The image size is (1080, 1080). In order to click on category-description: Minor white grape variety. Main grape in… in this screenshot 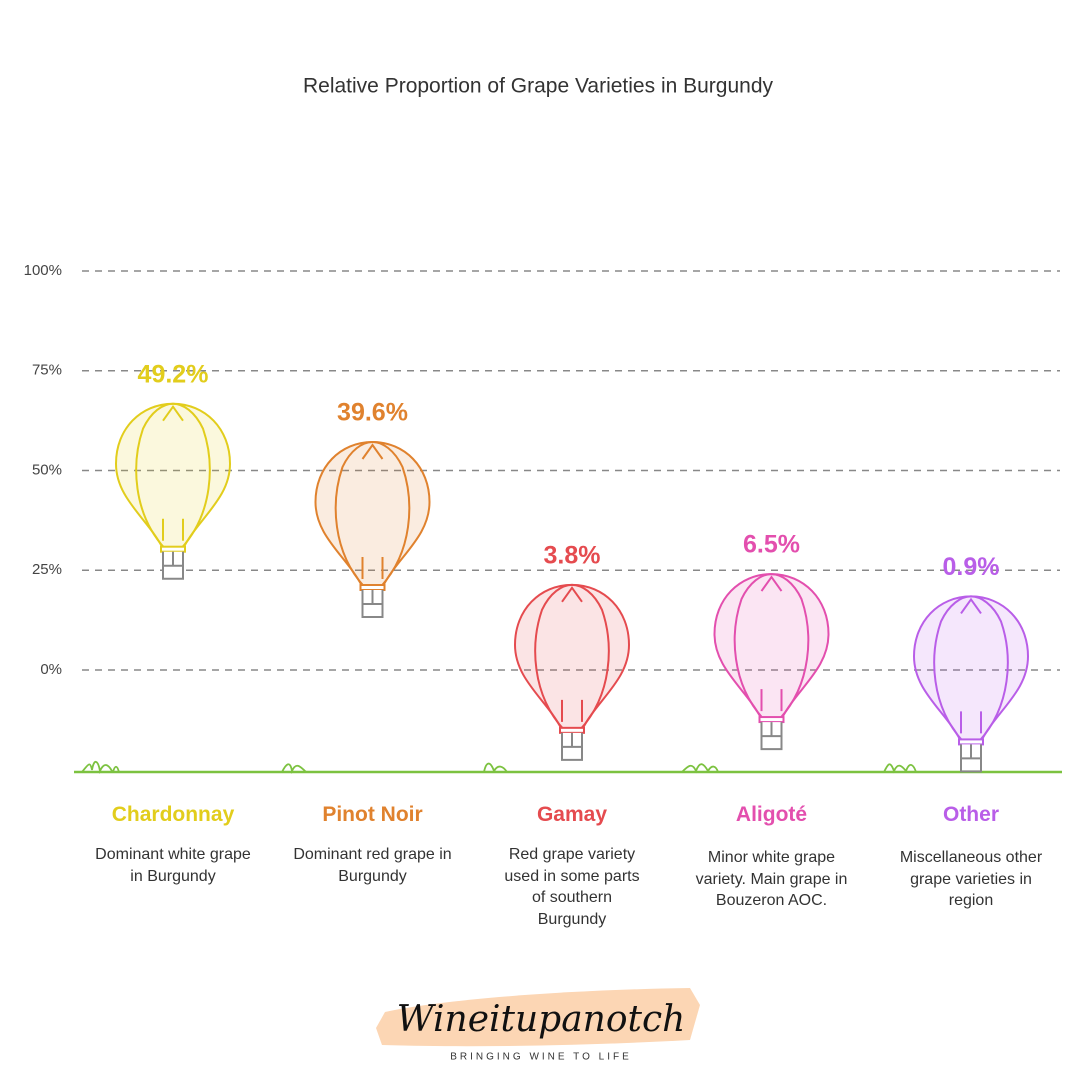, I will do `click(771, 879)`.